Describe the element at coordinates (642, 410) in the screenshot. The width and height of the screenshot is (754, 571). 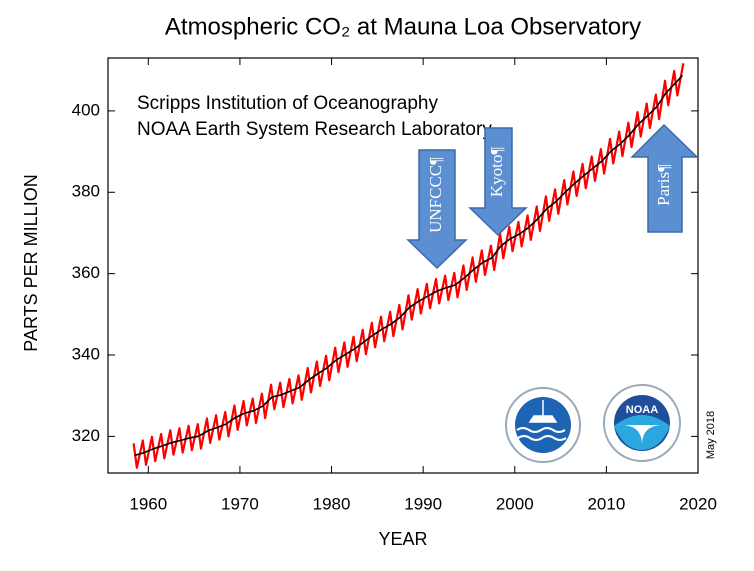
I see `logo-text: NOAA` at that location.